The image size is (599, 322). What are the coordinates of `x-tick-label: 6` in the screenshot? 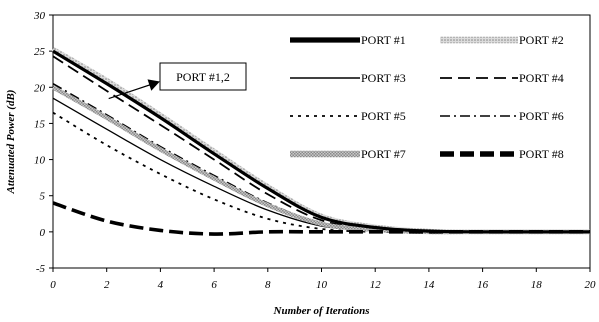 It's located at (214, 285).